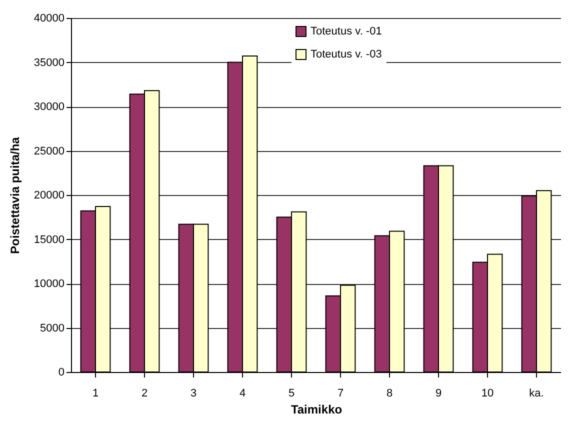 This screenshot has height=428, width=580. What do you see at coordinates (49, 196) in the screenshot?
I see `y-tick-label: 20000` at bounding box center [49, 196].